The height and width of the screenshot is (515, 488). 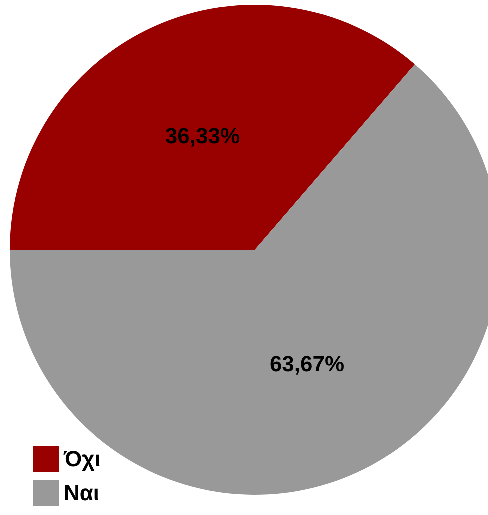 What do you see at coordinates (307, 364) in the screenshot?
I see `data-label: 63,67%` at bounding box center [307, 364].